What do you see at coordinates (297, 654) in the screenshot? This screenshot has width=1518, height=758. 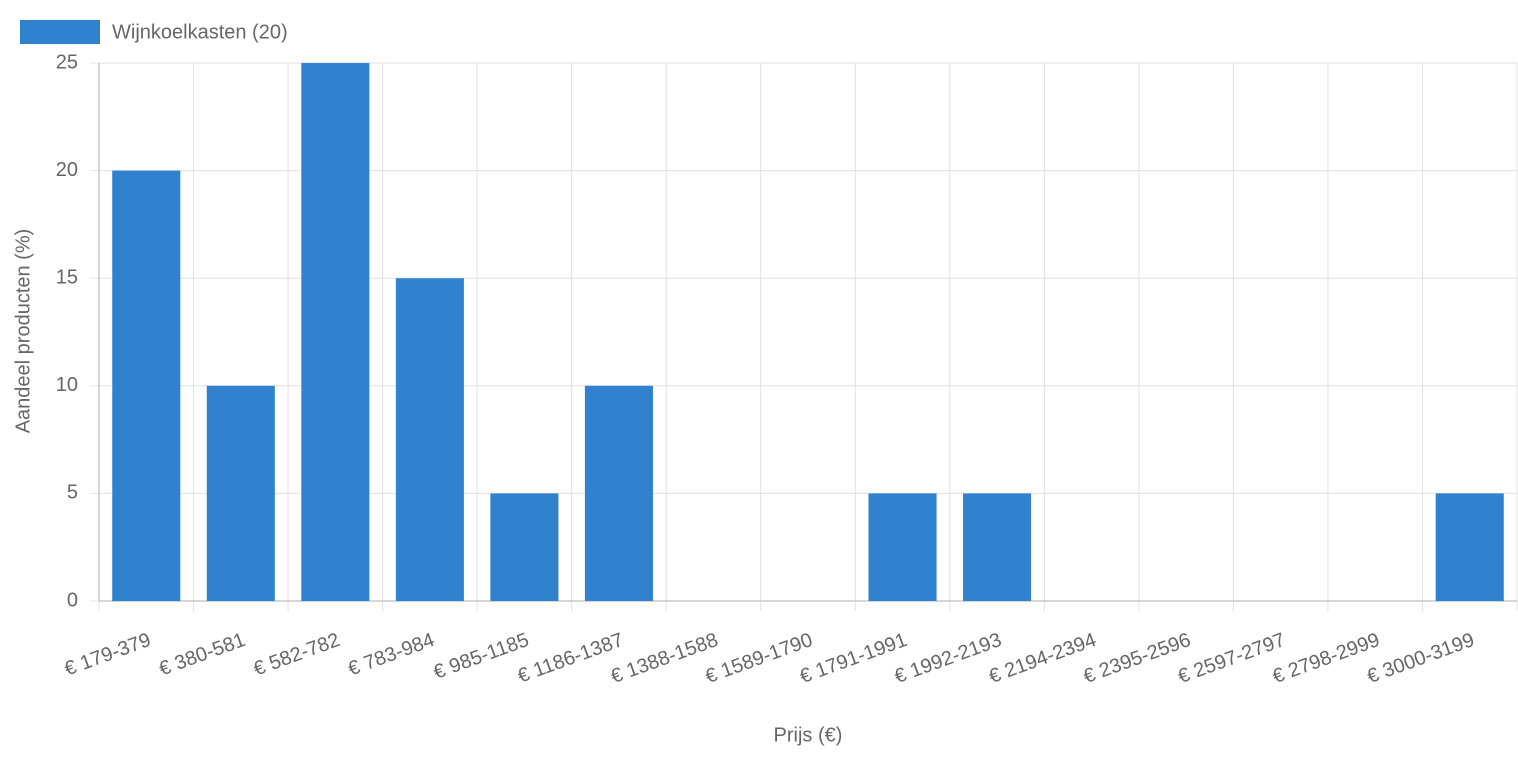 I see `x-tick-label: € 582-782` at bounding box center [297, 654].